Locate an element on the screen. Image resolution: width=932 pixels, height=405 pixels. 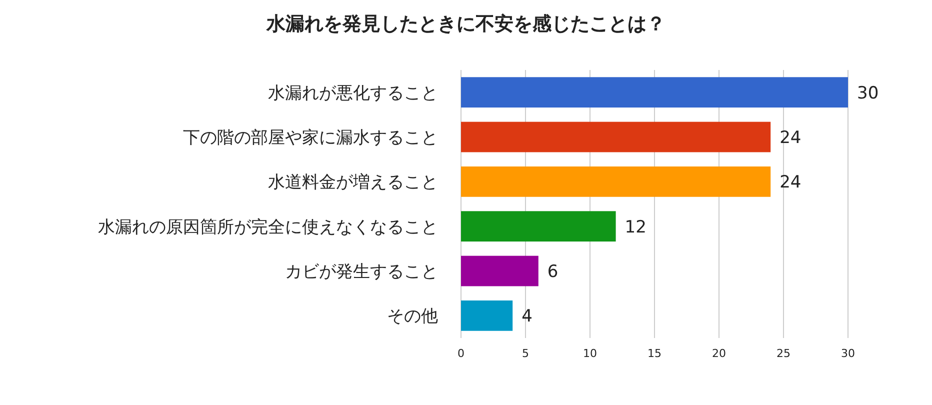
x-tick-label: 0 is located at coordinates (461, 353).